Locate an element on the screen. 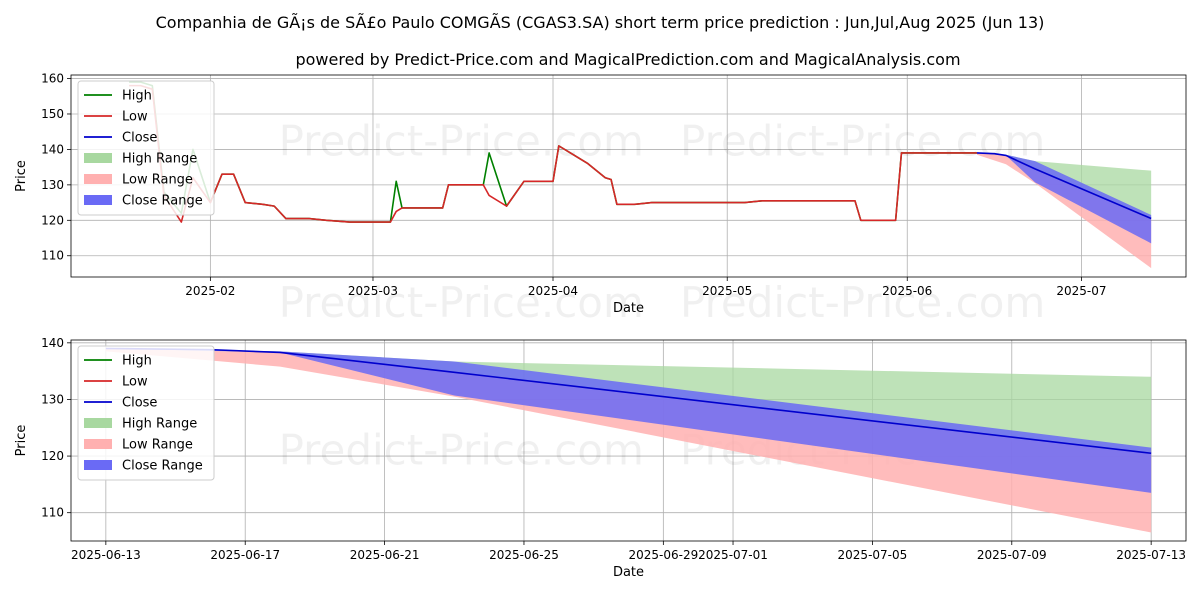  x-tick-label: 2025-06-29 is located at coordinates (663, 555).